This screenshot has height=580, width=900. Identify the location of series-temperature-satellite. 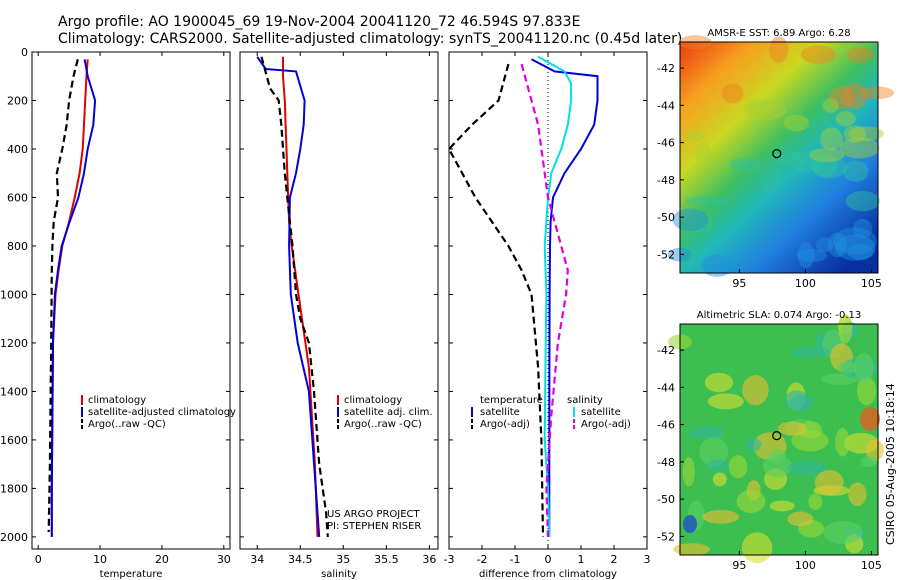
(565, 297).